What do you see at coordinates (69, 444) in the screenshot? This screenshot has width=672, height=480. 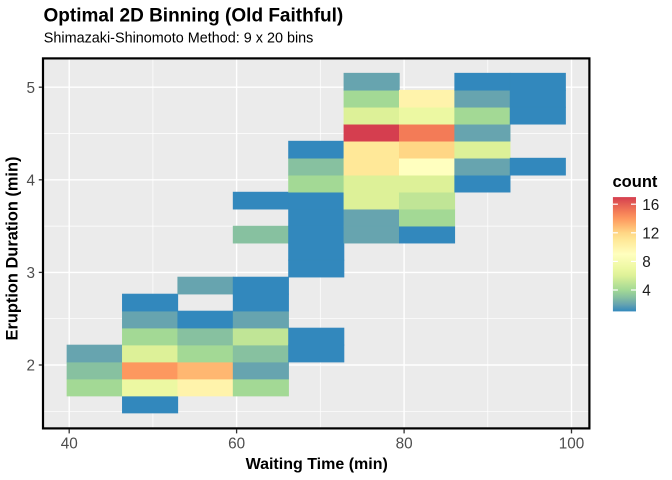 I see `svg-text: 40` at bounding box center [69, 444].